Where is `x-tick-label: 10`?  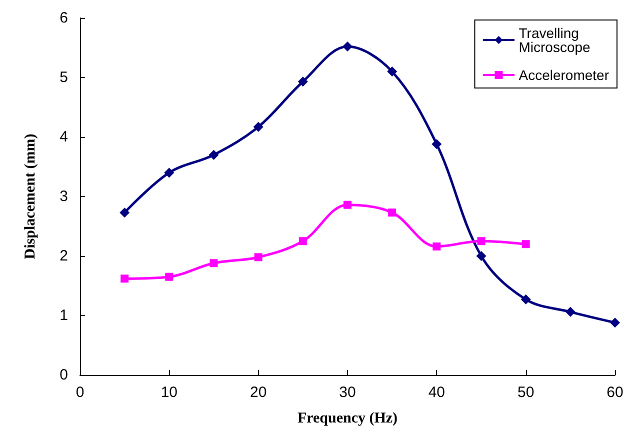
x-tick-label: 10 is located at coordinates (169, 392).